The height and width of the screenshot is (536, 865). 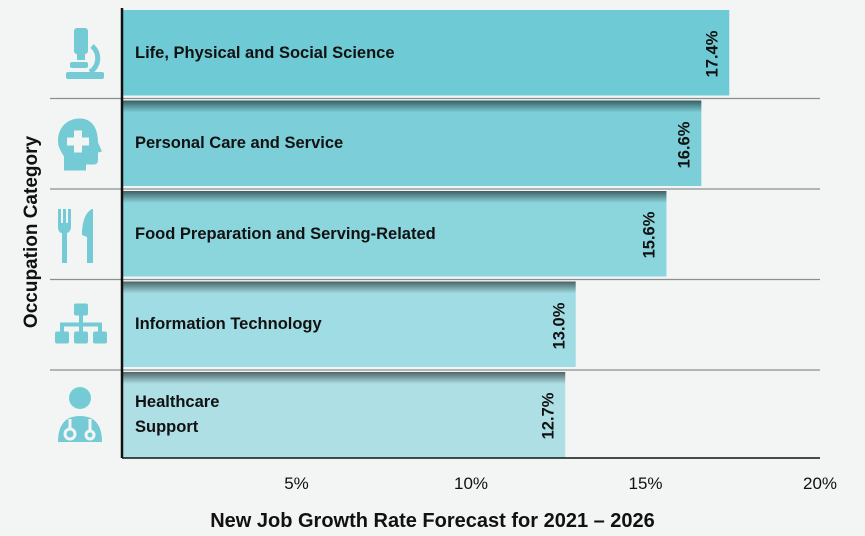 I want to click on network-hierarchy-icon, so click(x=81, y=323).